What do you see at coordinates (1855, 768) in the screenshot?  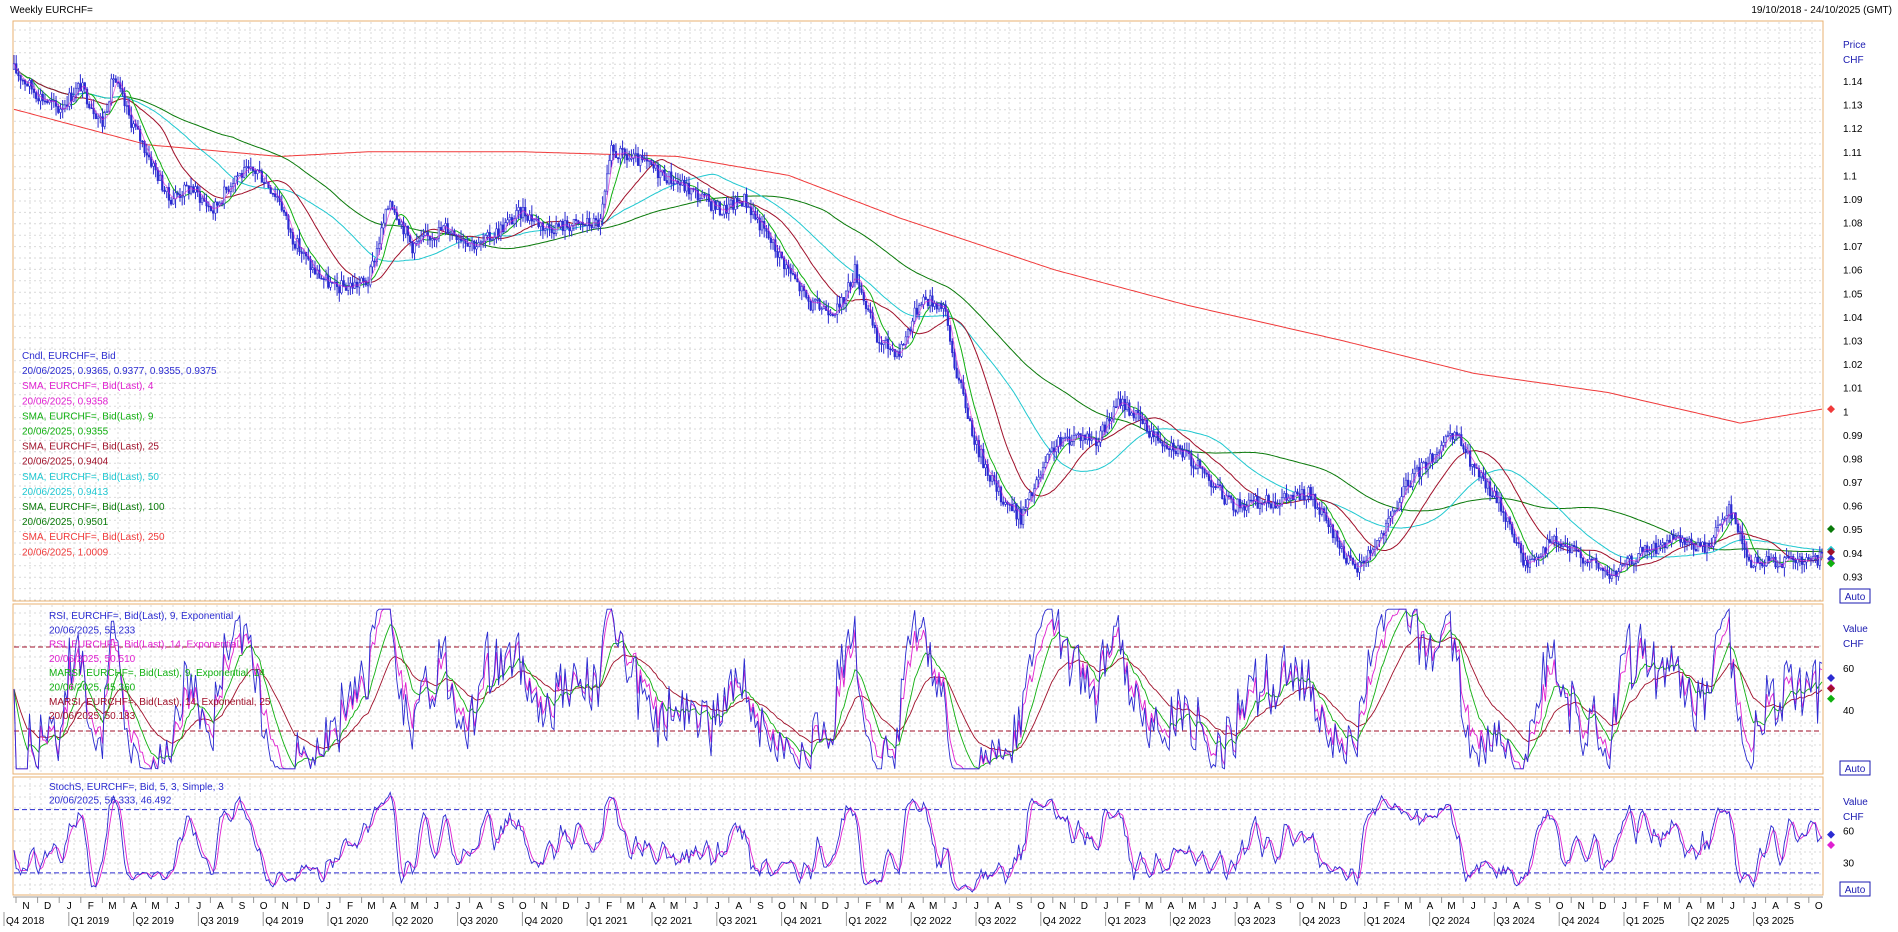 I see `rsi-auto-button` at bounding box center [1855, 768].